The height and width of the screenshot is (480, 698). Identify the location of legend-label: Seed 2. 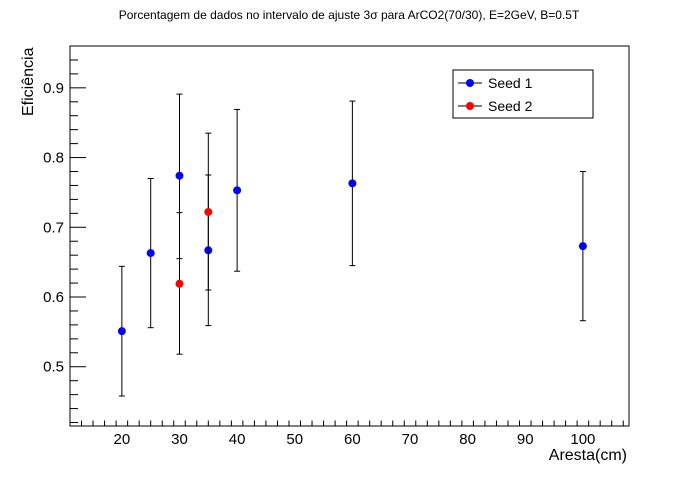
(510, 106).